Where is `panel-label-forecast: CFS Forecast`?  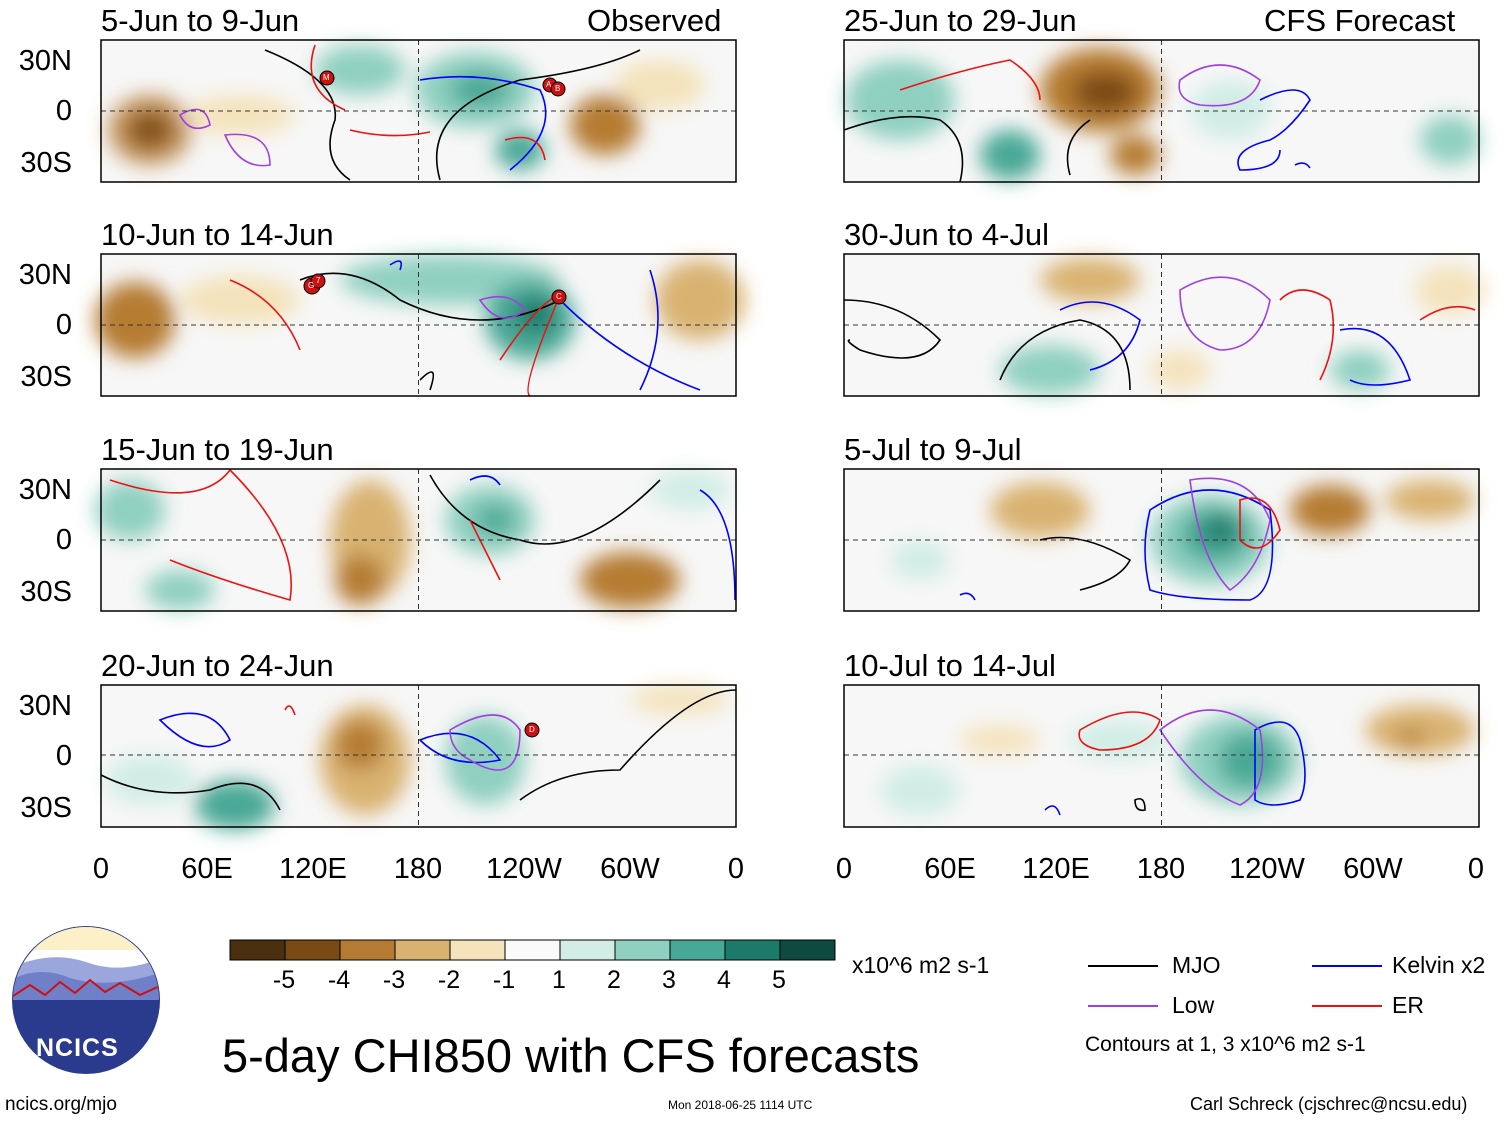 panel-label-forecast: CFS Forecast is located at coordinates (1360, 20).